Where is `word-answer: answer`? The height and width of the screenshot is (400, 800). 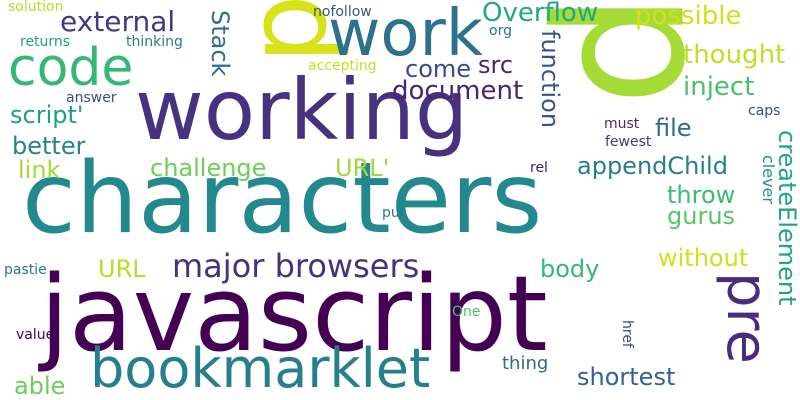
word-answer: answer is located at coordinates (91, 98).